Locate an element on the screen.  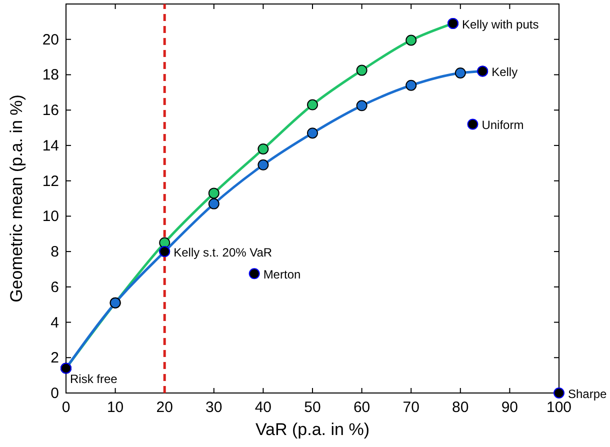
annotation: Kelly s.t. 20% VaR is located at coordinates (223, 253).